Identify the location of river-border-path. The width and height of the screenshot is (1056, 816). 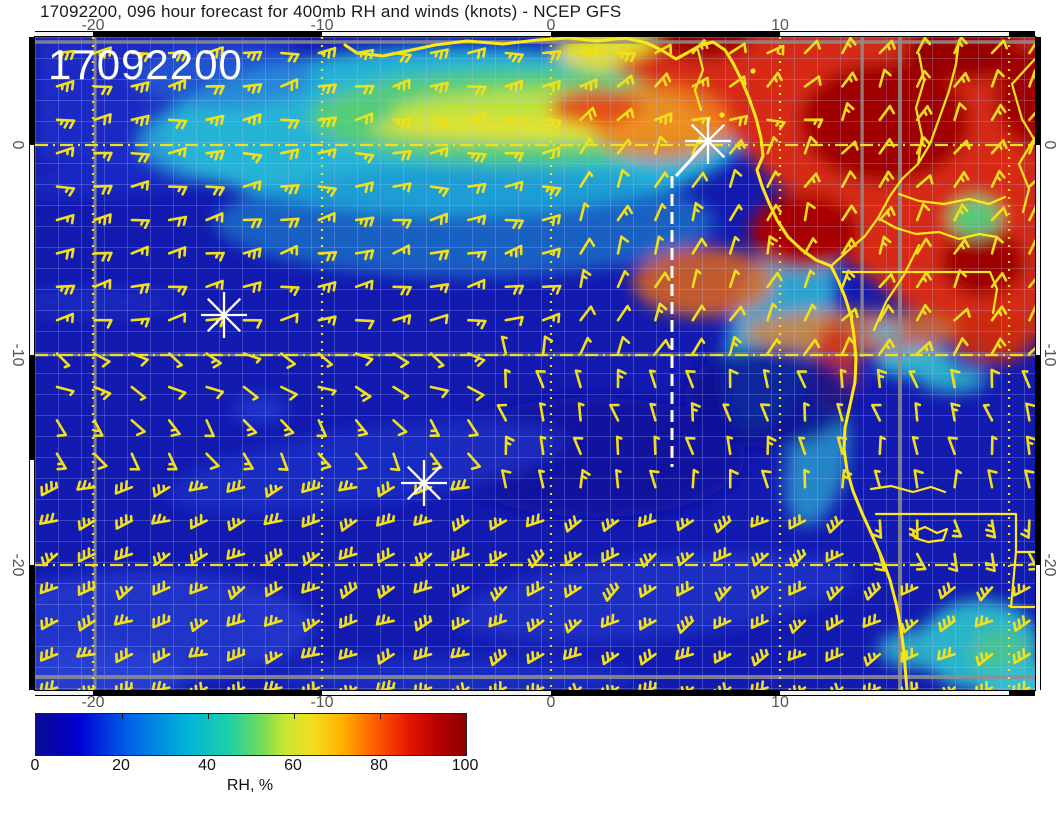
(1022, 579).